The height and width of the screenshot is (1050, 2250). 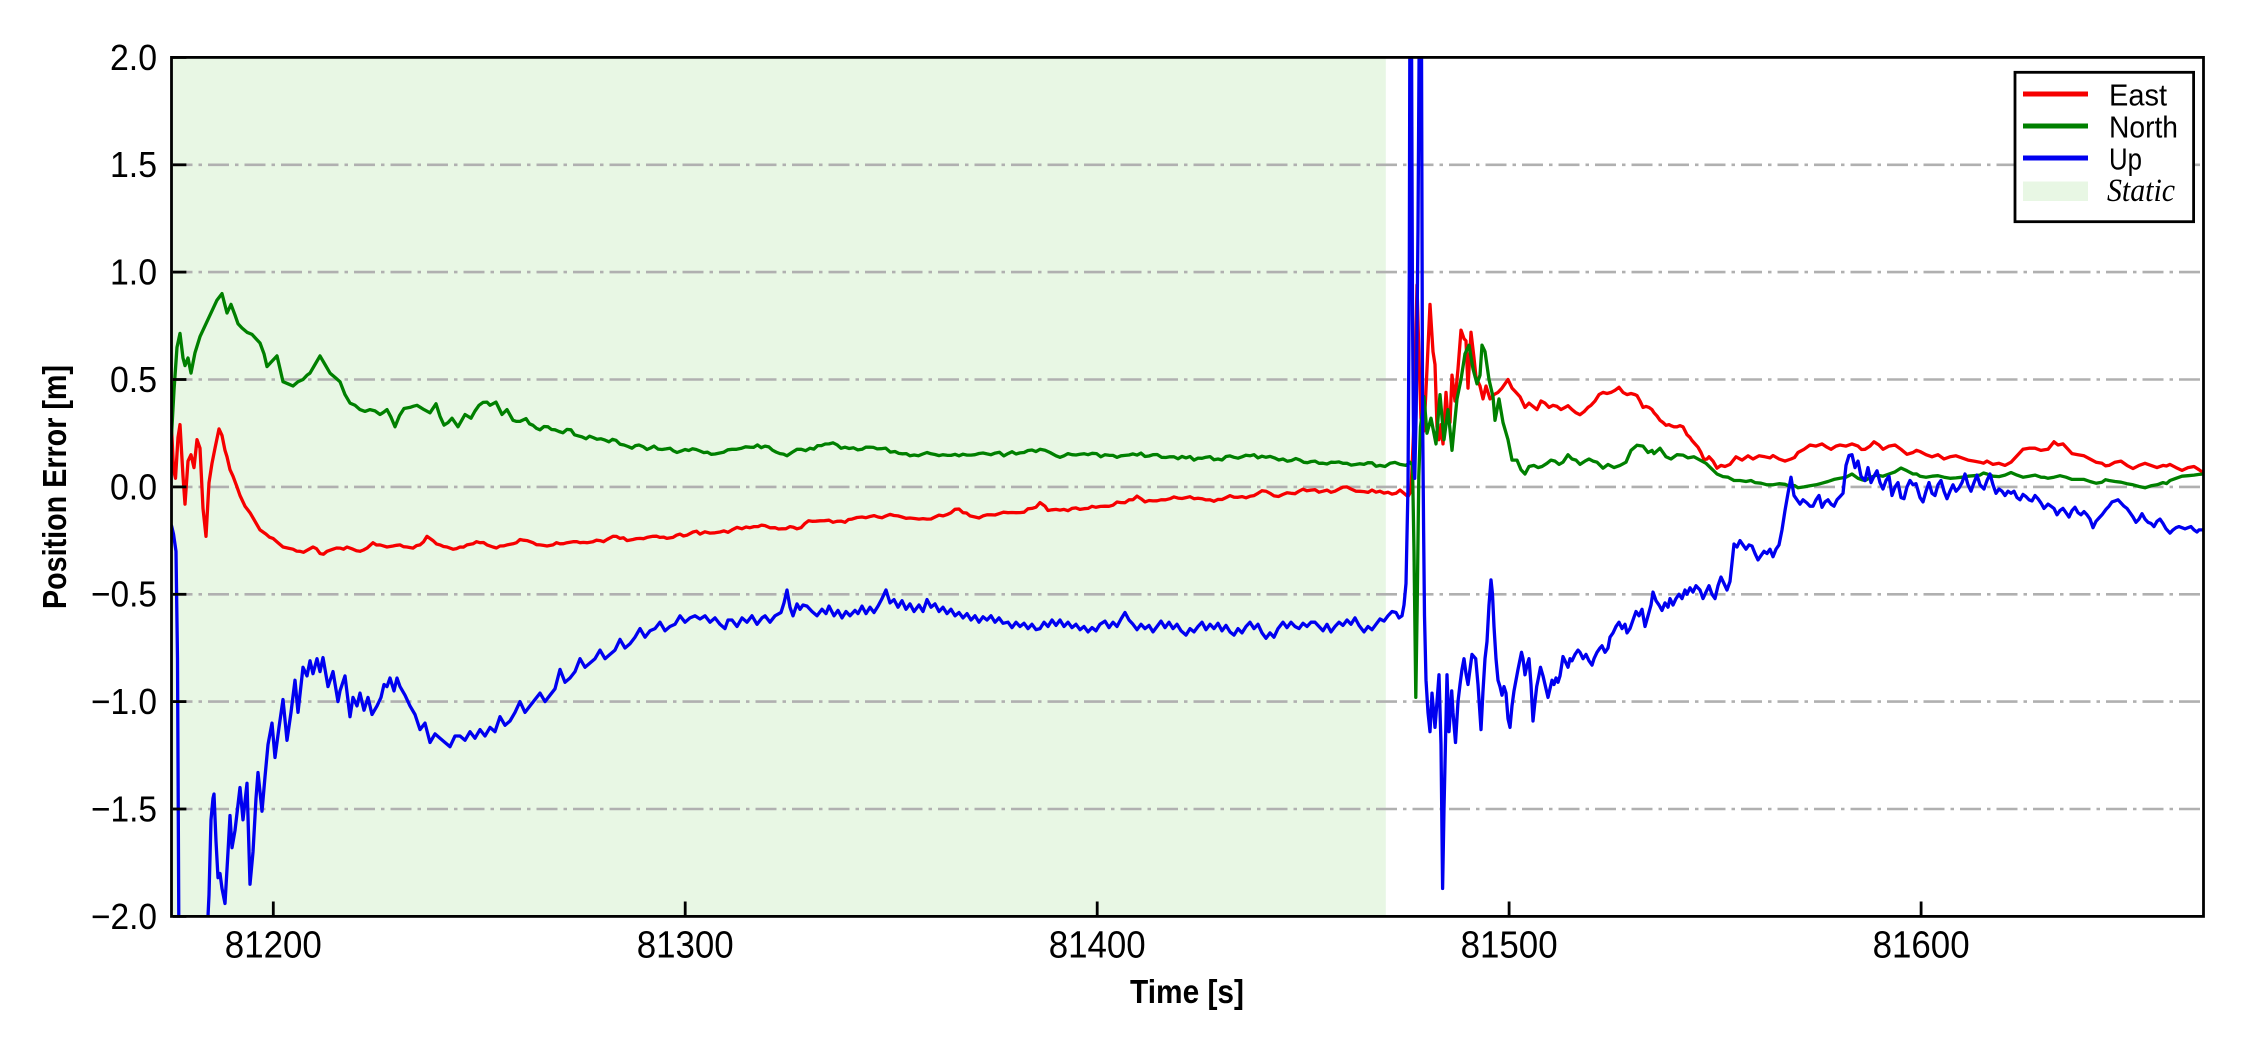 I want to click on svg-text: 1.0, so click(x=133, y=272).